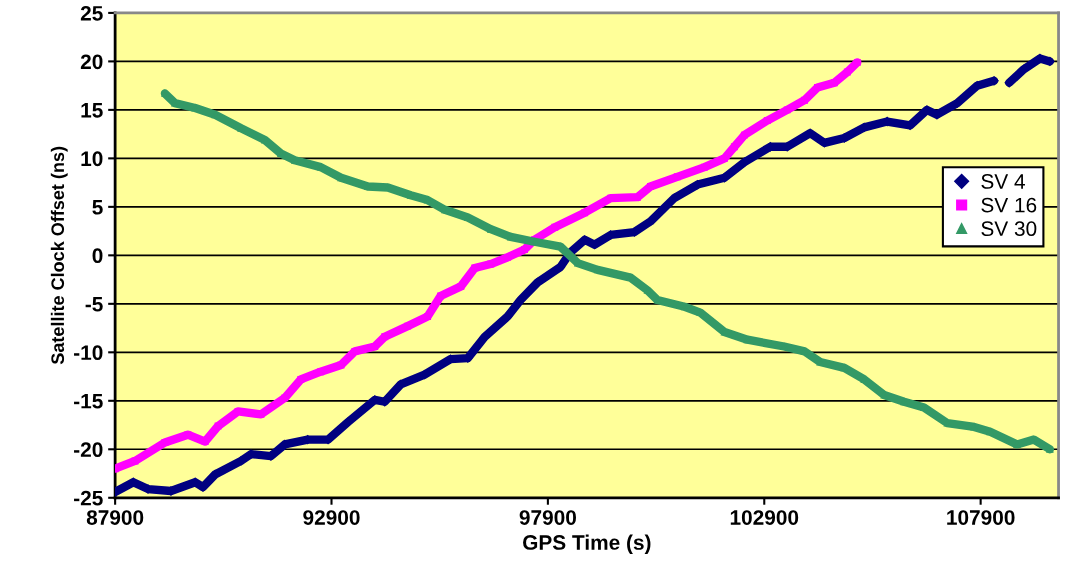 The height and width of the screenshot is (587, 1066). Describe the element at coordinates (97, 207) in the screenshot. I see `y-tick-label: 5` at that location.